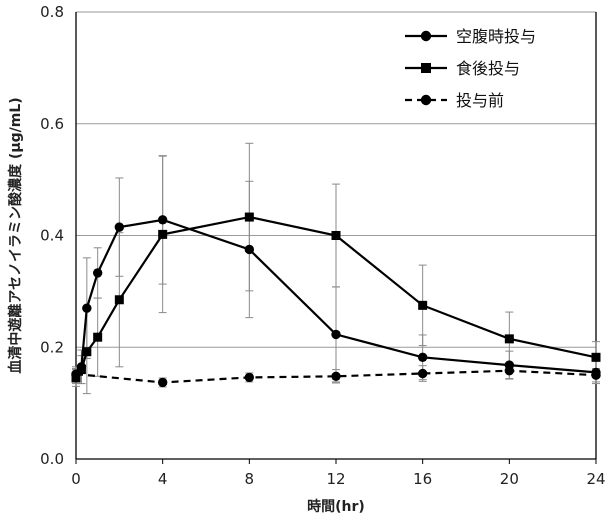 This screenshot has width=610, height=518. What do you see at coordinates (496, 36) in the screenshot?
I see `legend-label: 空腹時投与` at bounding box center [496, 36].